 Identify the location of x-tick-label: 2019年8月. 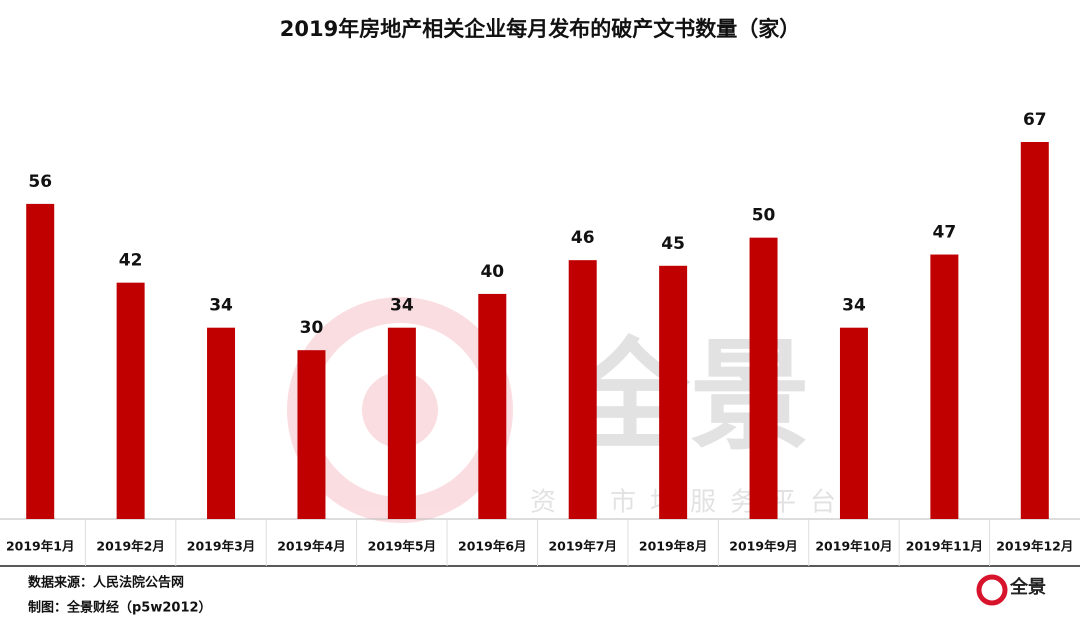
(673, 546).